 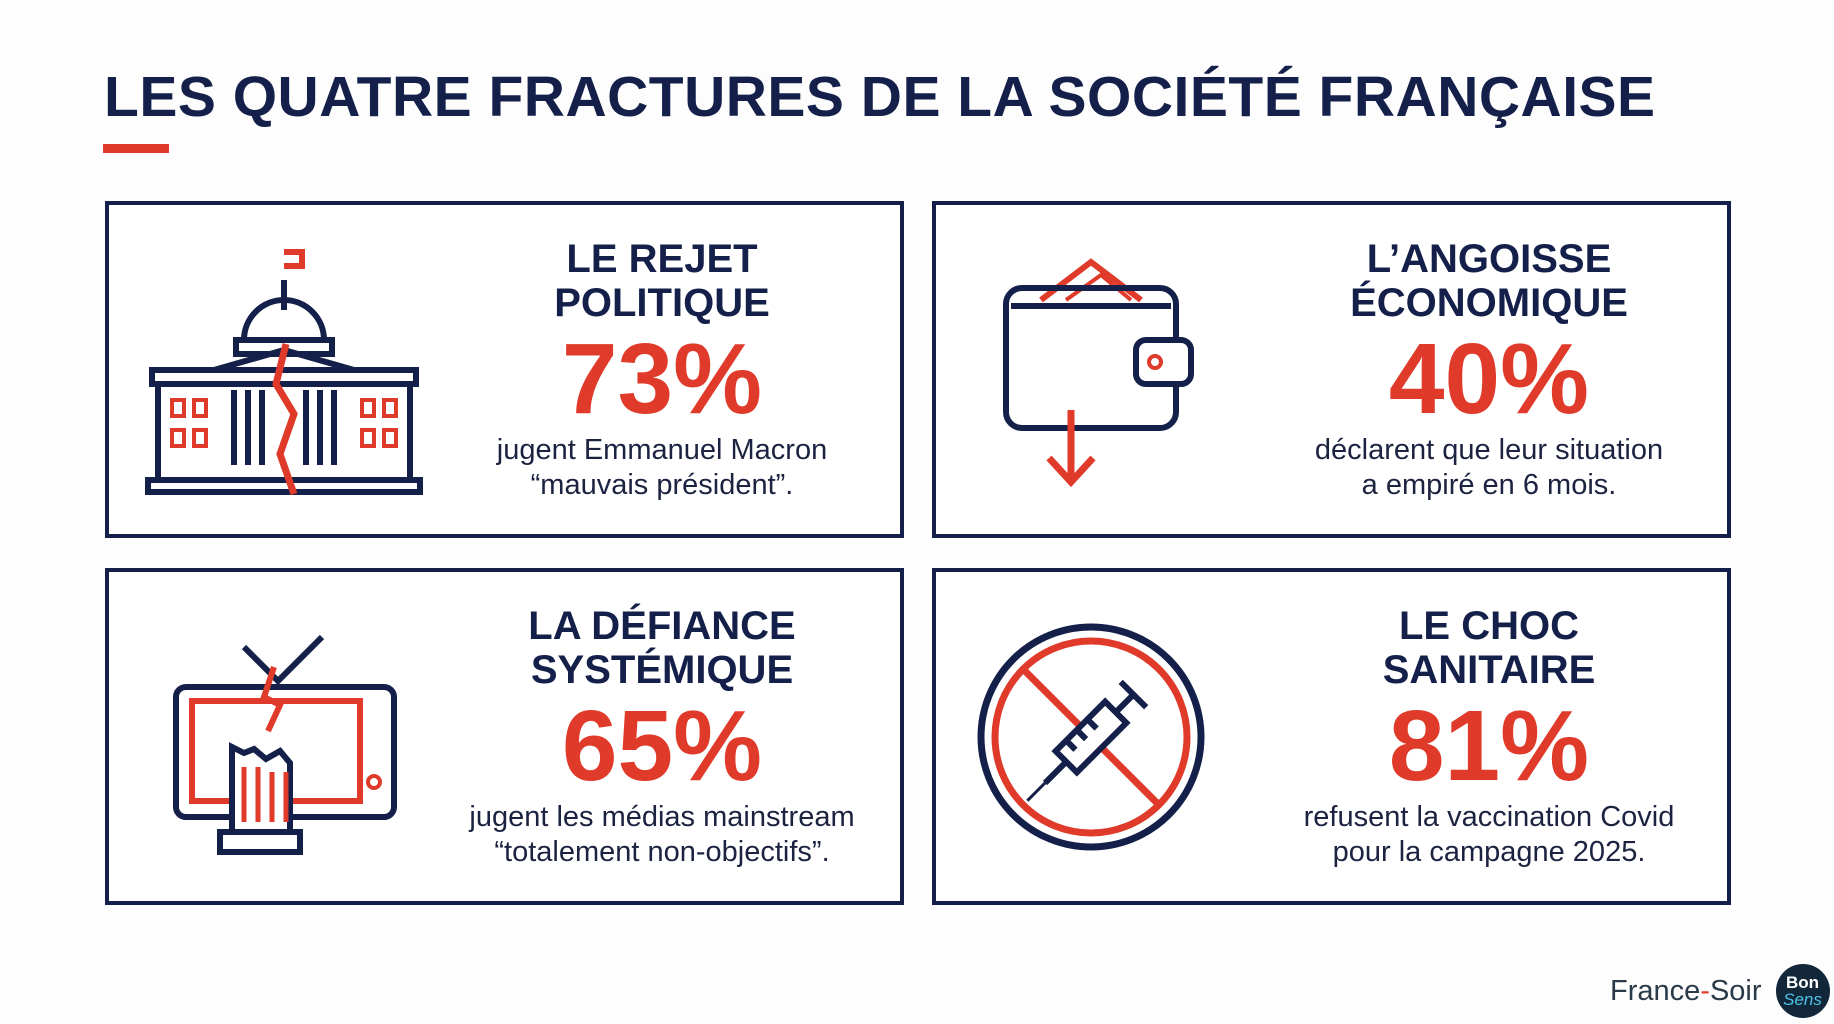 What do you see at coordinates (662, 816) in the screenshot?
I see `card-description-line1: jugent les médias mainstream` at bounding box center [662, 816].